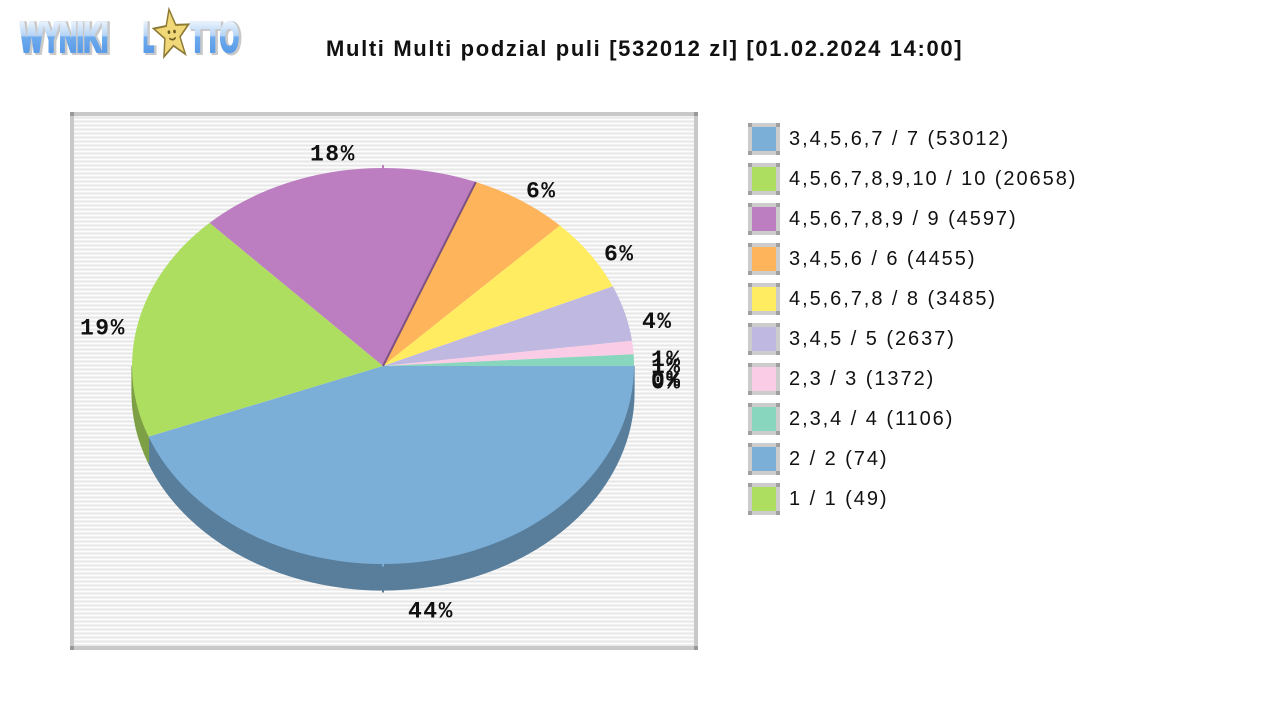 The height and width of the screenshot is (720, 1280). What do you see at coordinates (103, 329) in the screenshot?
I see `svg-text: 19%` at bounding box center [103, 329].